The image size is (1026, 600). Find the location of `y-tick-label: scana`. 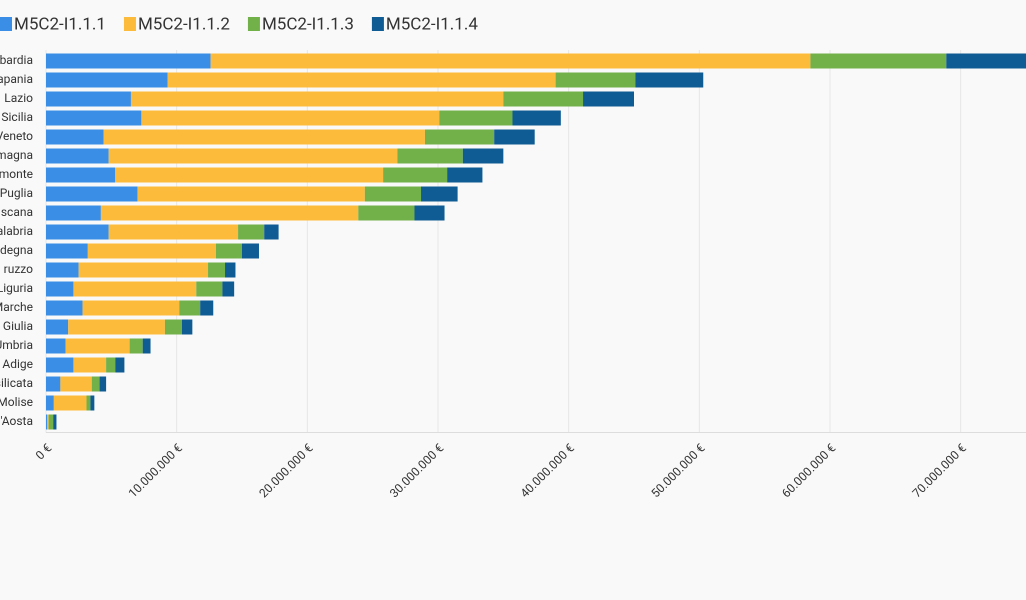

y-tick-label: scana is located at coordinates (17, 212).